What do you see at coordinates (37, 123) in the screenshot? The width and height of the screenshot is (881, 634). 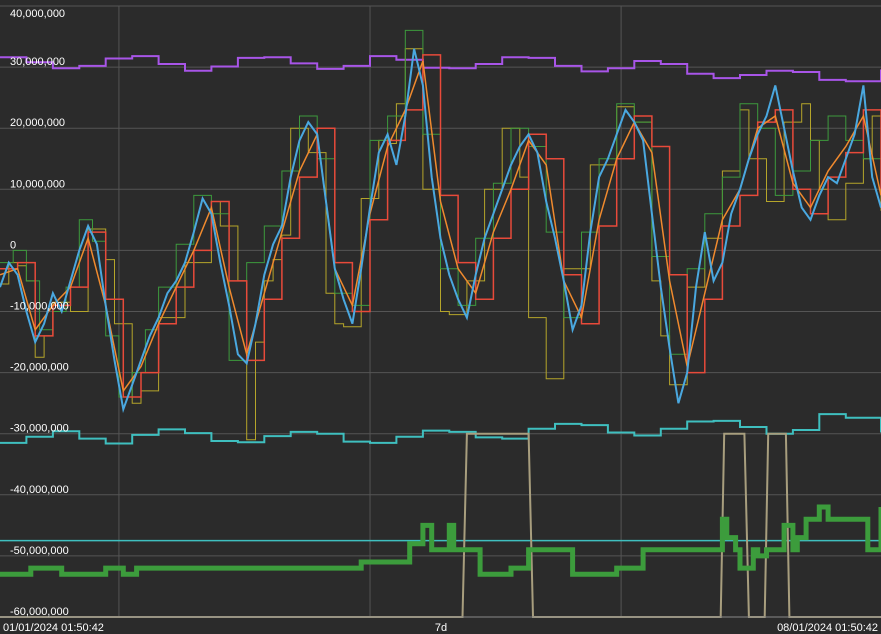 I see `y-tick-label: 20,000,000` at bounding box center [37, 123].